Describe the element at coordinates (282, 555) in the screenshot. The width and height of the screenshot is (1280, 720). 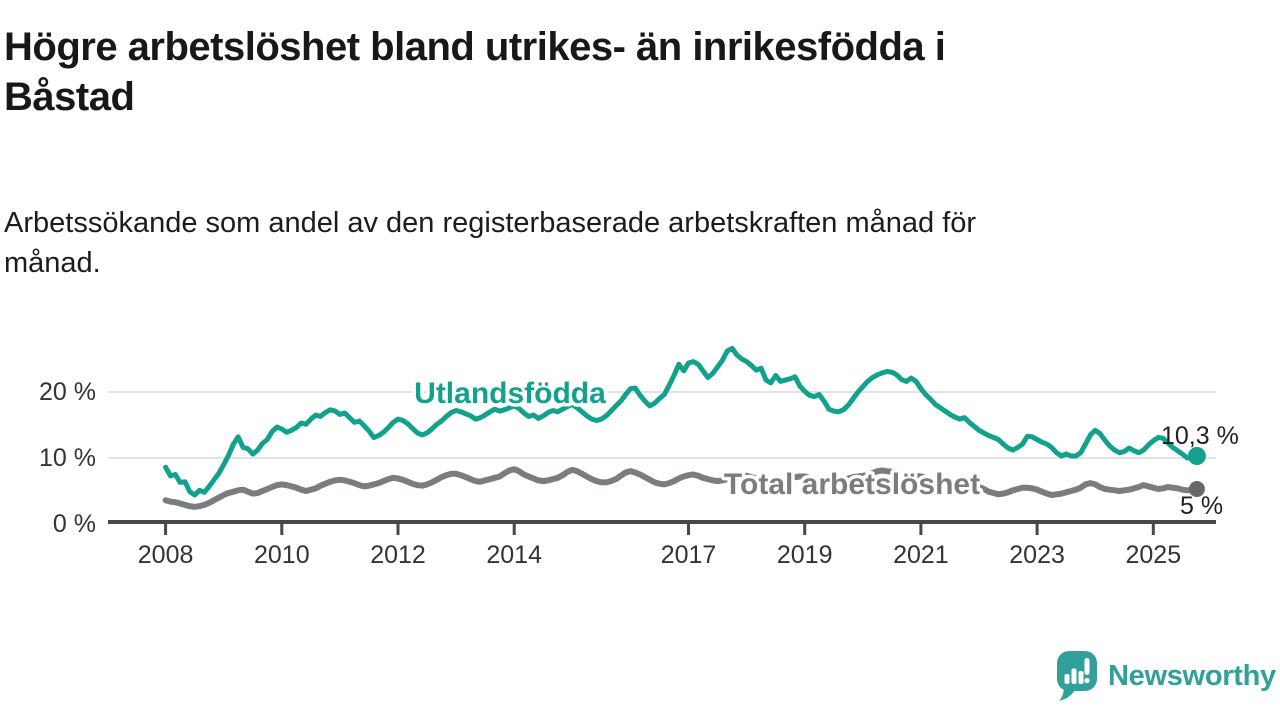
I see `x-axis-label: 2010` at that location.